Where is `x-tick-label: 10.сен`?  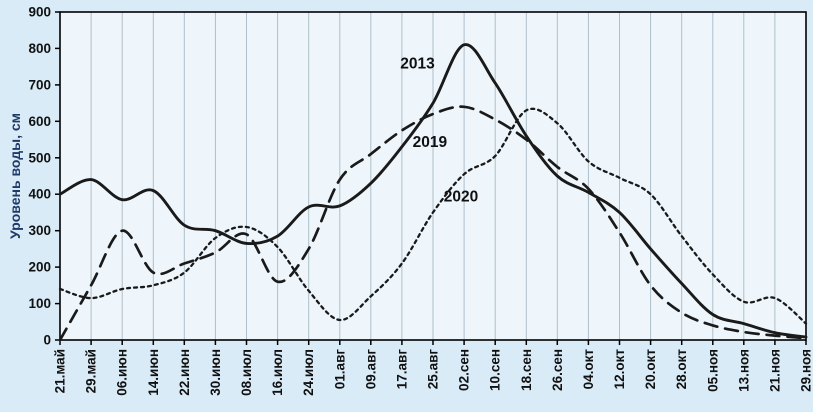 x-tick-label: 10.сен is located at coordinates (495, 370).